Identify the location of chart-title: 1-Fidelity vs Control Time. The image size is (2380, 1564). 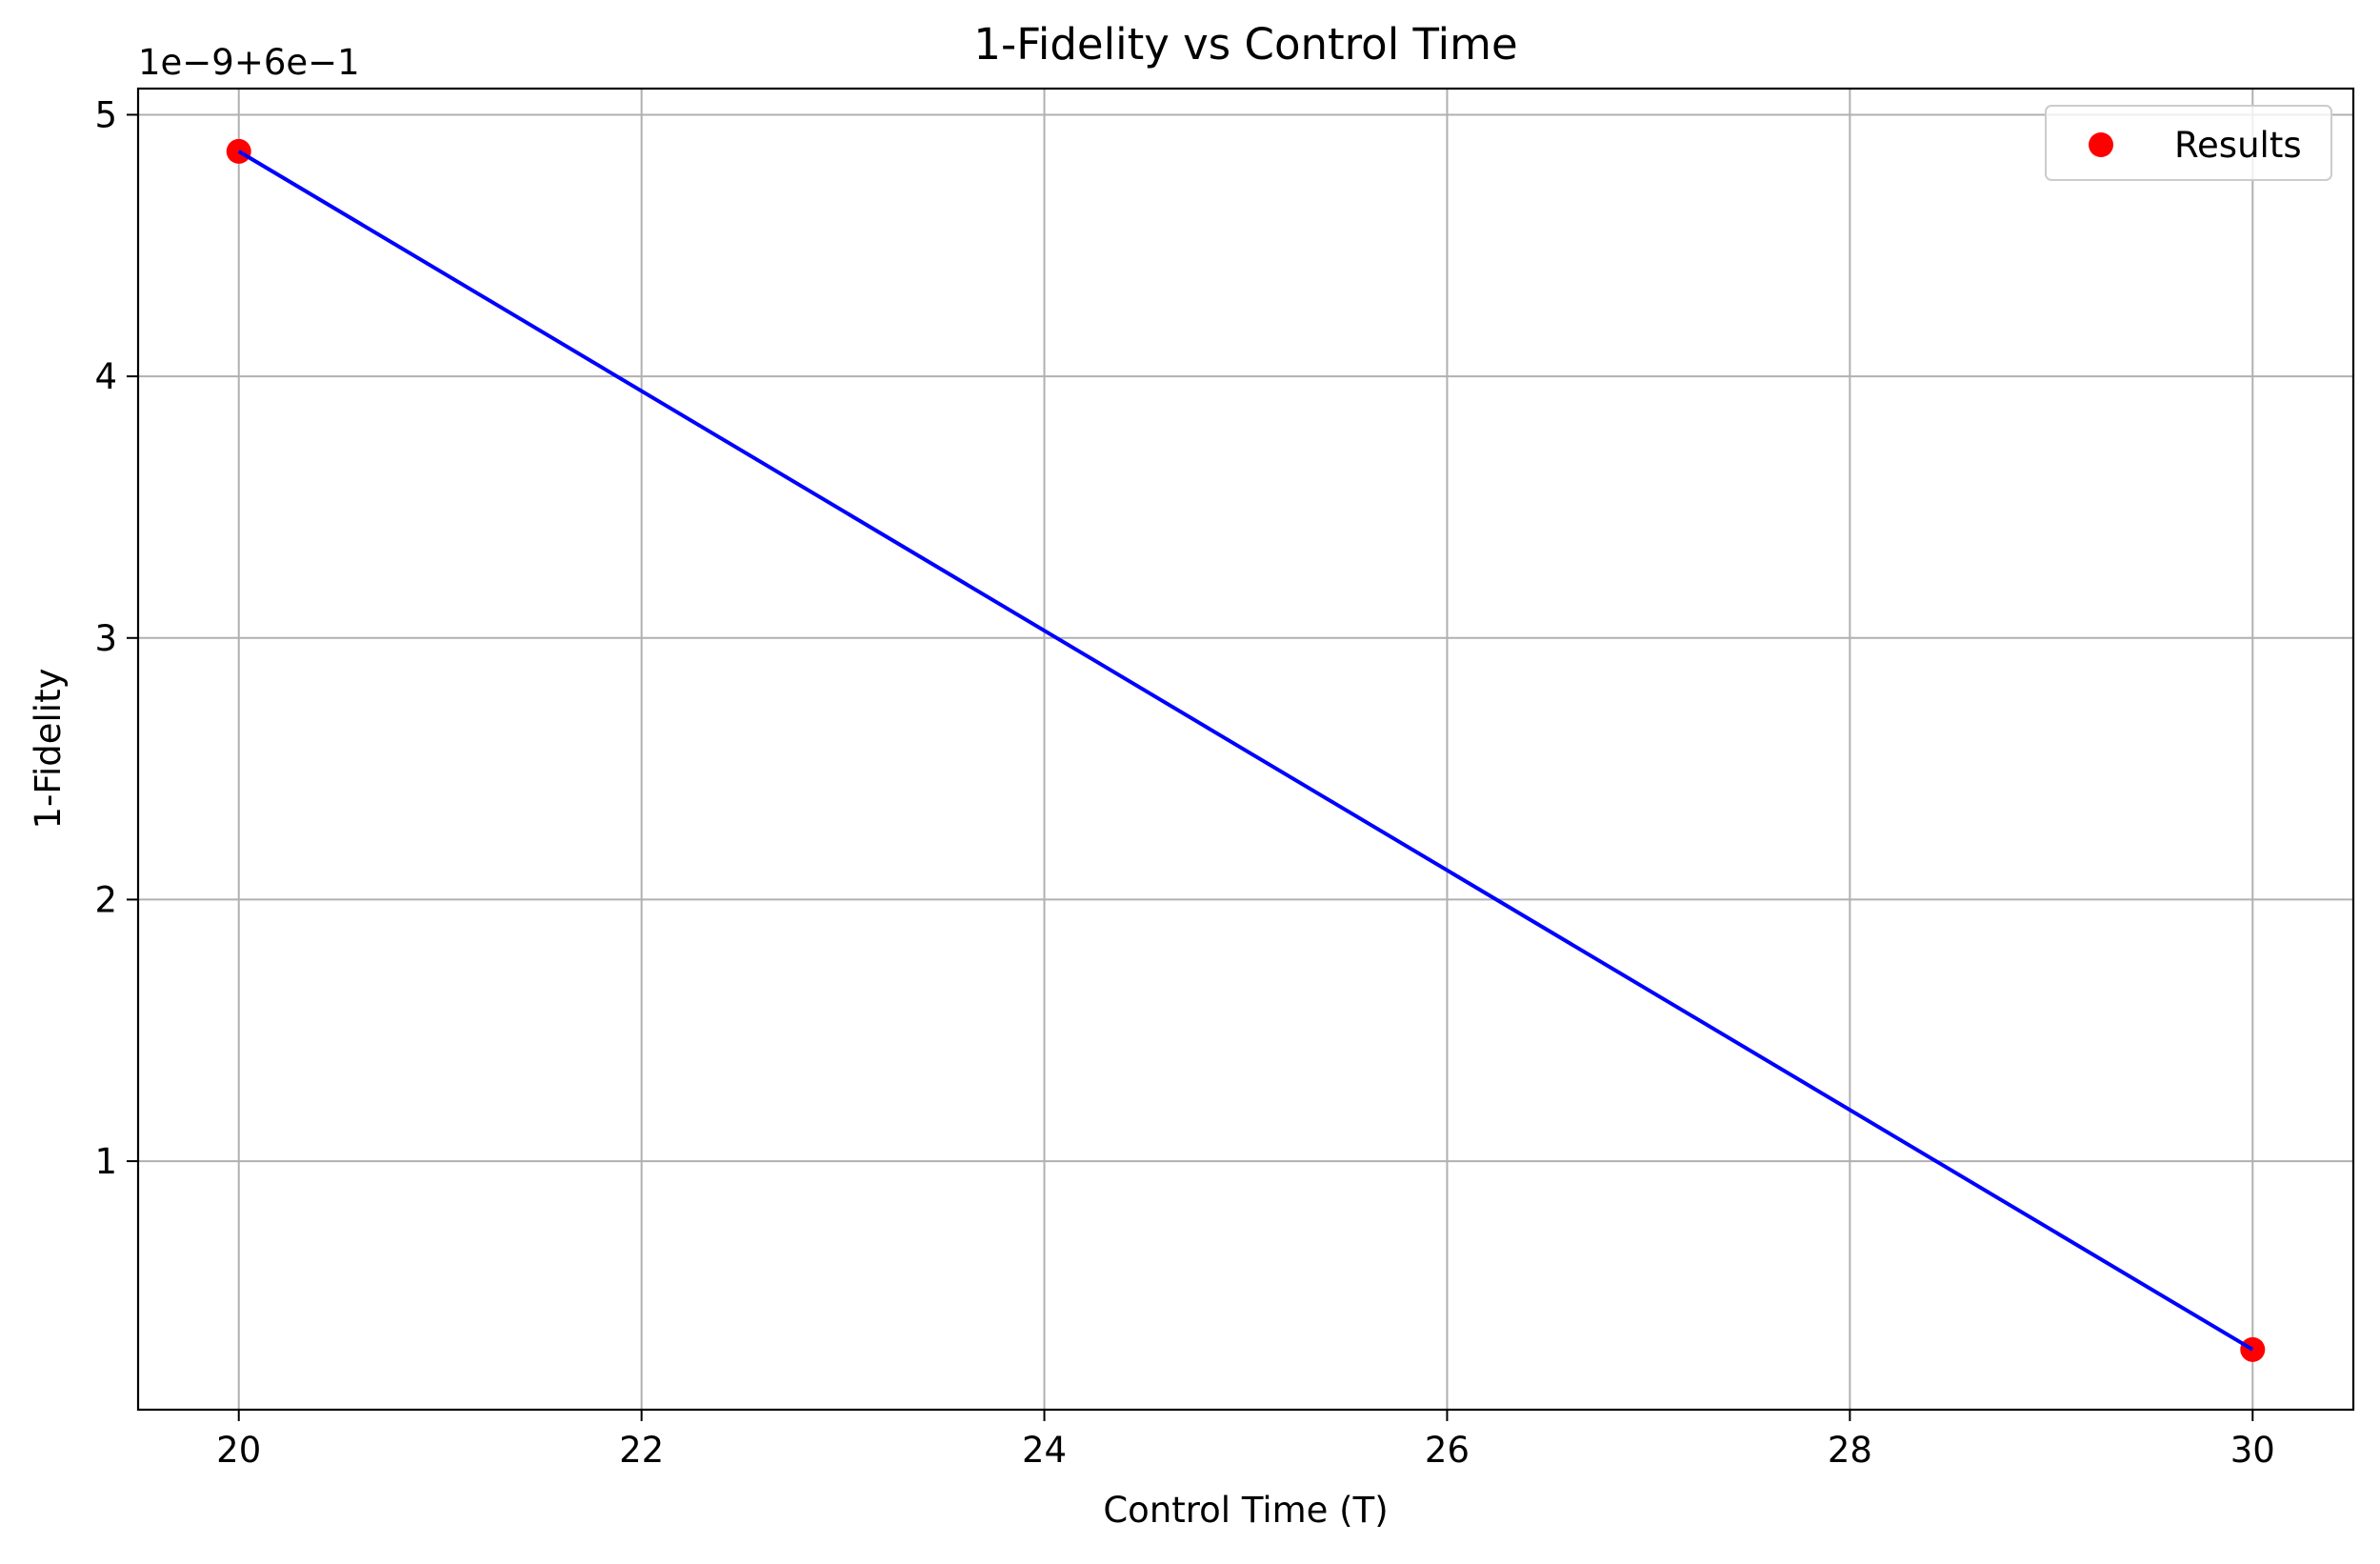
(1245, 45).